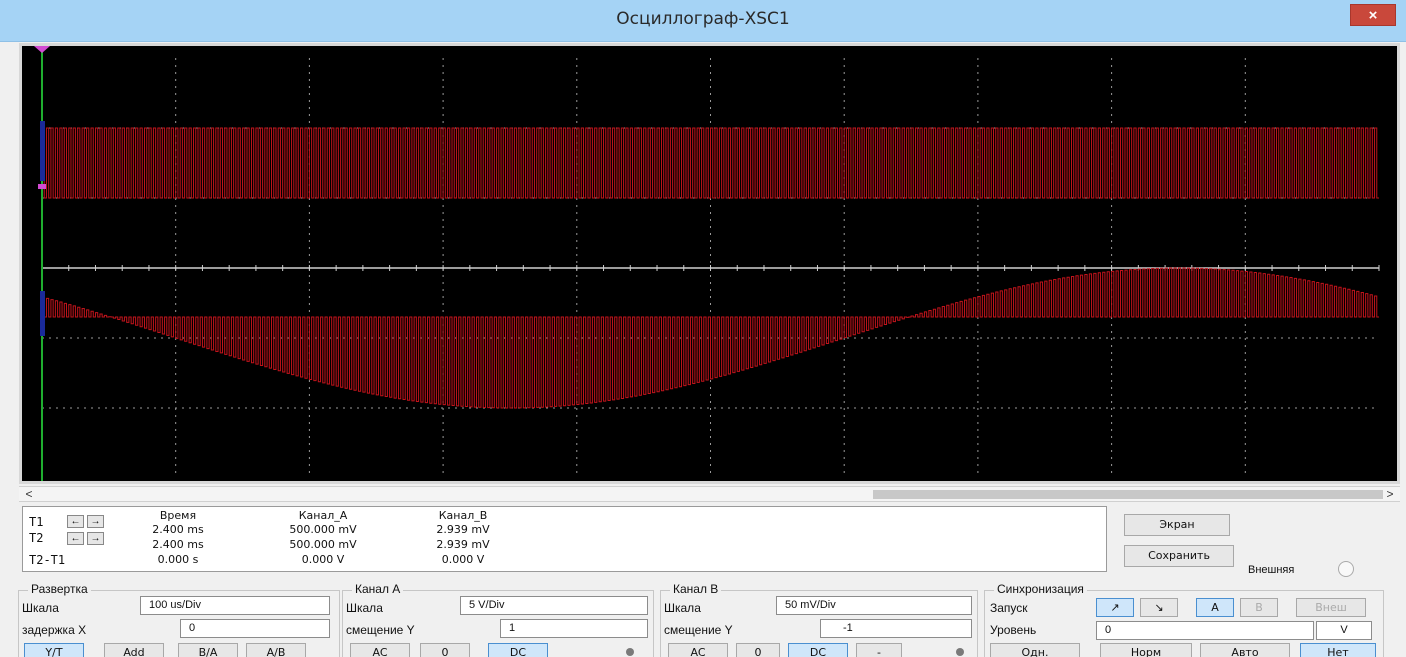 The width and height of the screenshot is (1406, 657). Describe the element at coordinates (518, 650) in the screenshot. I see `channel-a-dc-button: DC` at that location.